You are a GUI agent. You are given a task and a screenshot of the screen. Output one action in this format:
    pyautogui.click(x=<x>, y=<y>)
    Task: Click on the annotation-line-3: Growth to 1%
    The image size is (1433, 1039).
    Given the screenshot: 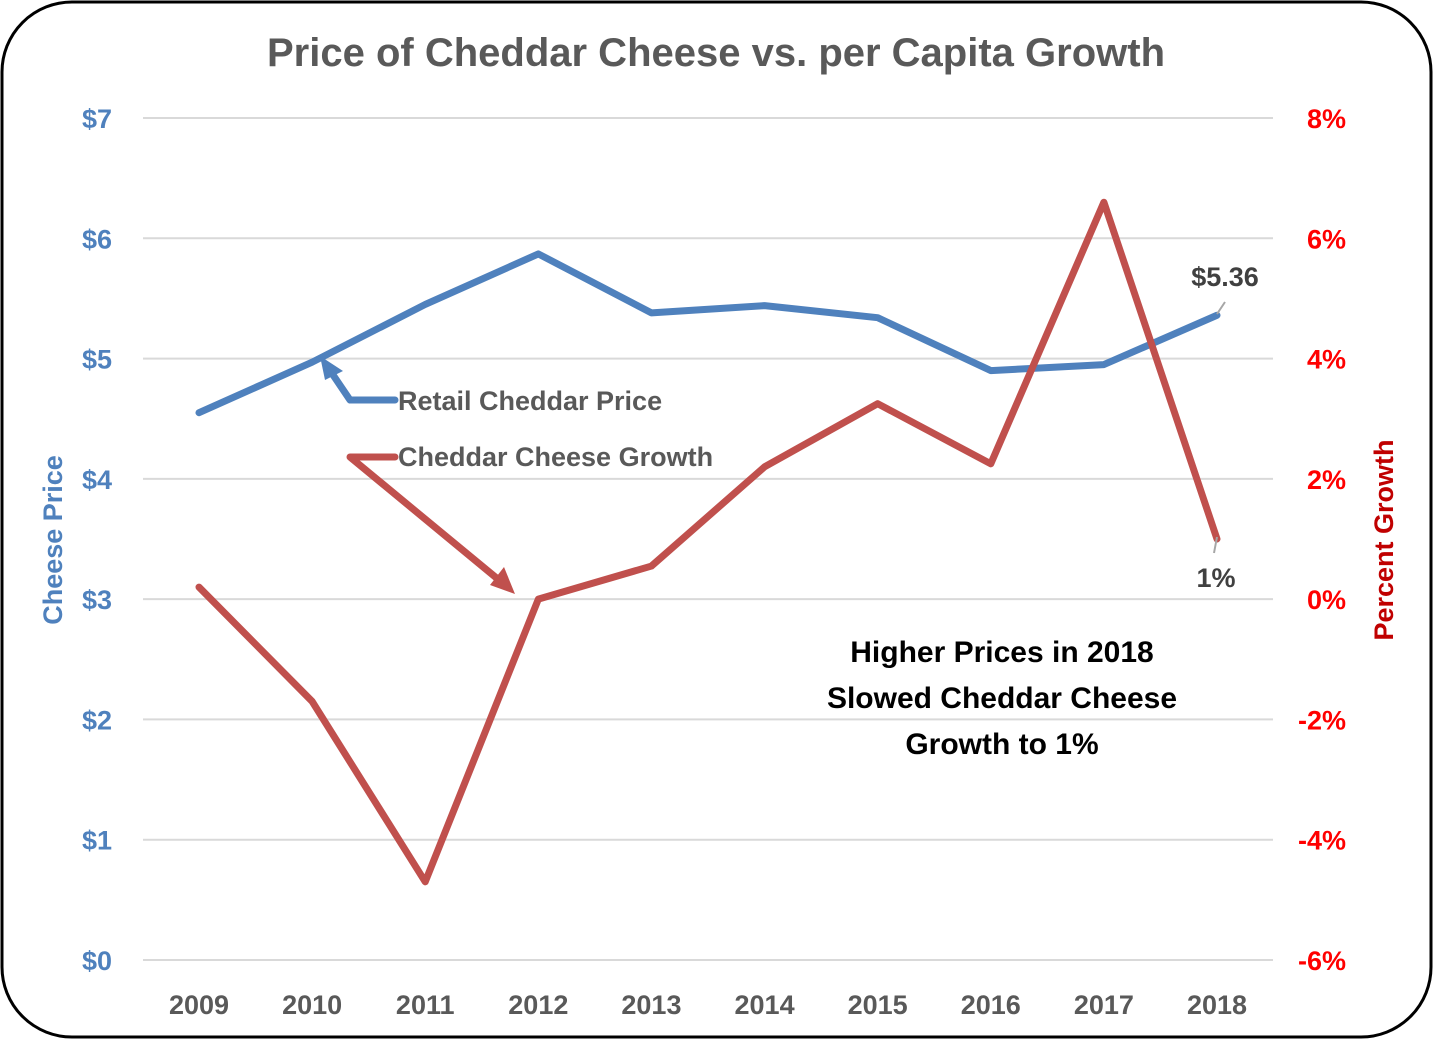 What is the action you would take?
    pyautogui.click(x=1001, y=744)
    